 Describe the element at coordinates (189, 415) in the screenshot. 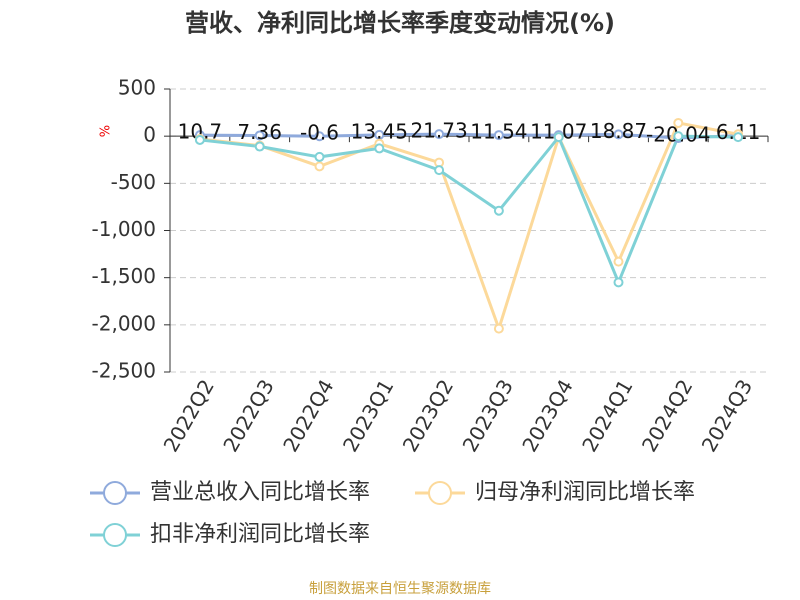

I see `x-tick-label: 2022Q2` at that location.